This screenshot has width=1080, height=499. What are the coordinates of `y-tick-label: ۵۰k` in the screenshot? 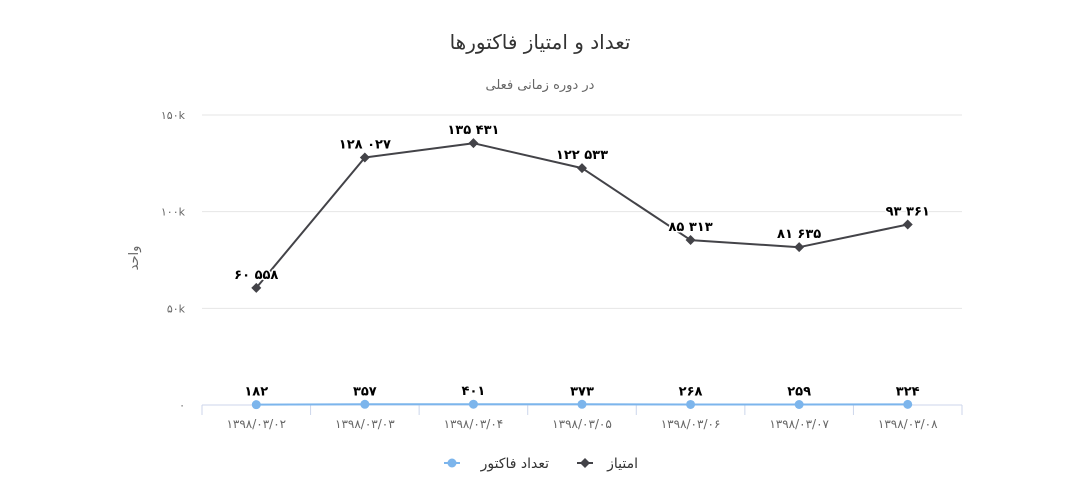 It's located at (176, 308).